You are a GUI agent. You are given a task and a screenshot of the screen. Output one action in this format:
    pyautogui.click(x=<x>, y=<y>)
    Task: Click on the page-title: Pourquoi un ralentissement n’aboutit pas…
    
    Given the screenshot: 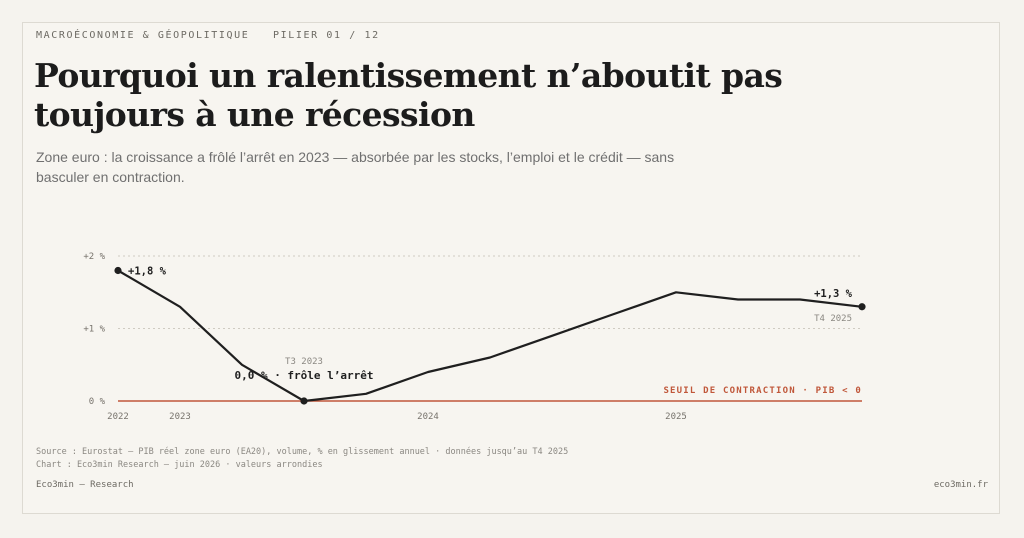 What is the action you would take?
    pyautogui.click(x=408, y=95)
    